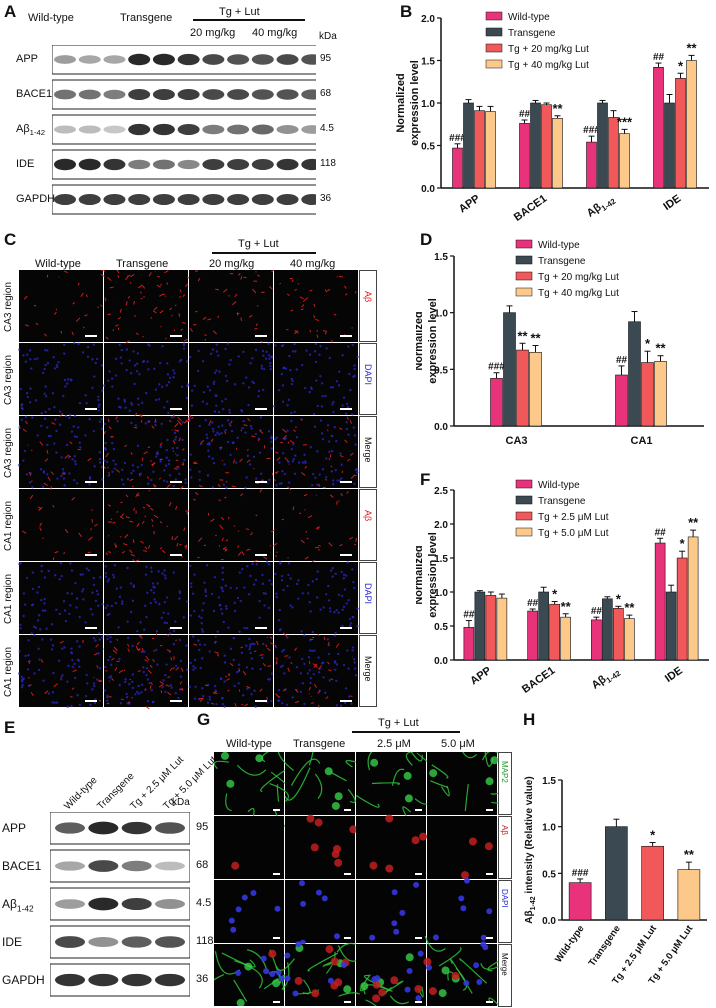  What do you see at coordinates (249, 744) in the screenshot?
I see `micro-g-group-wt: Wild-type` at bounding box center [249, 744].